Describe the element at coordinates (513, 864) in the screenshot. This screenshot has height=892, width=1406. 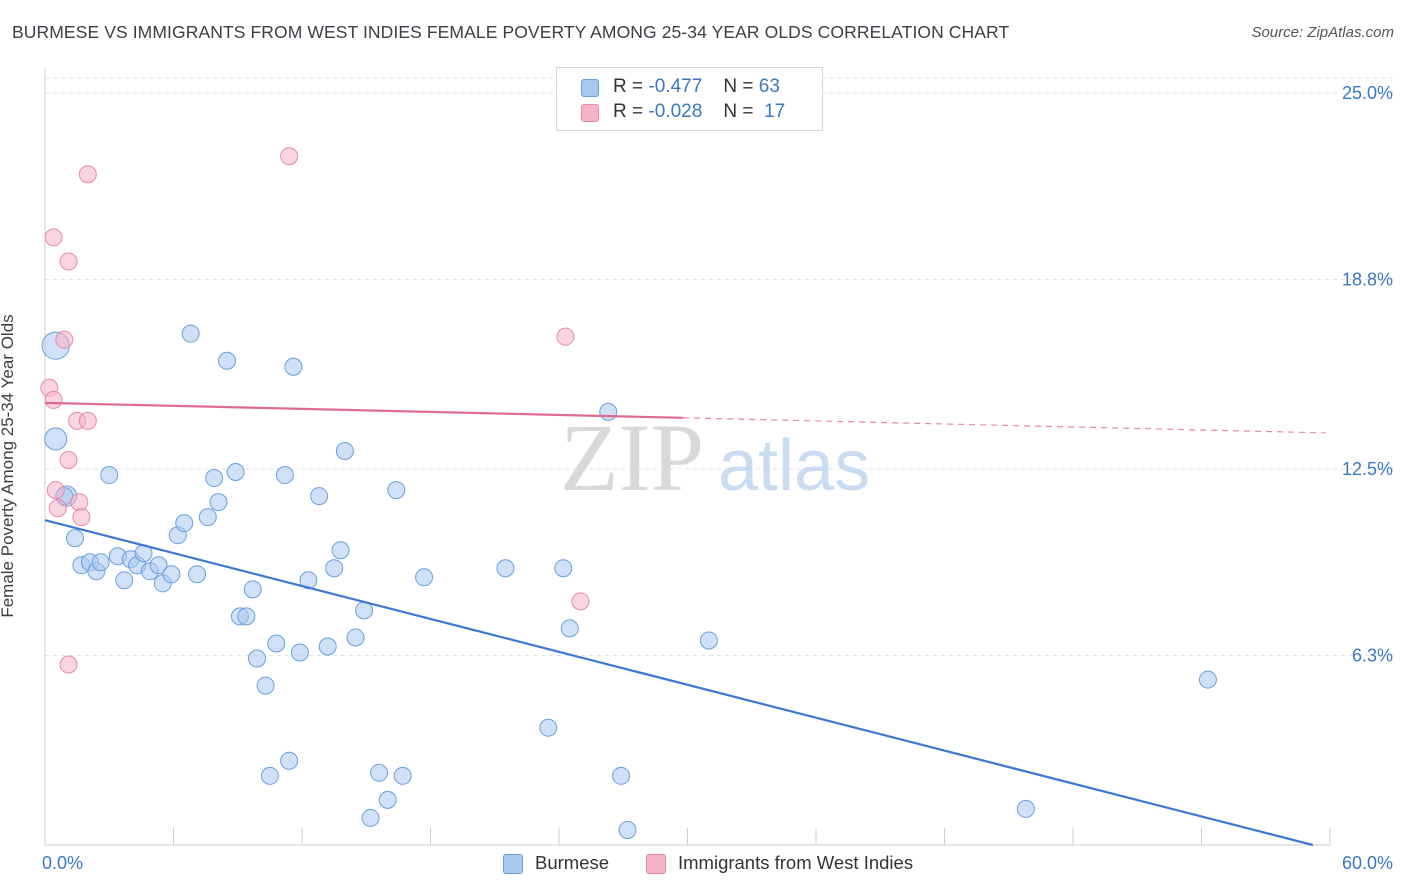
I see `bottom-legend-swatch-burmese` at that location.